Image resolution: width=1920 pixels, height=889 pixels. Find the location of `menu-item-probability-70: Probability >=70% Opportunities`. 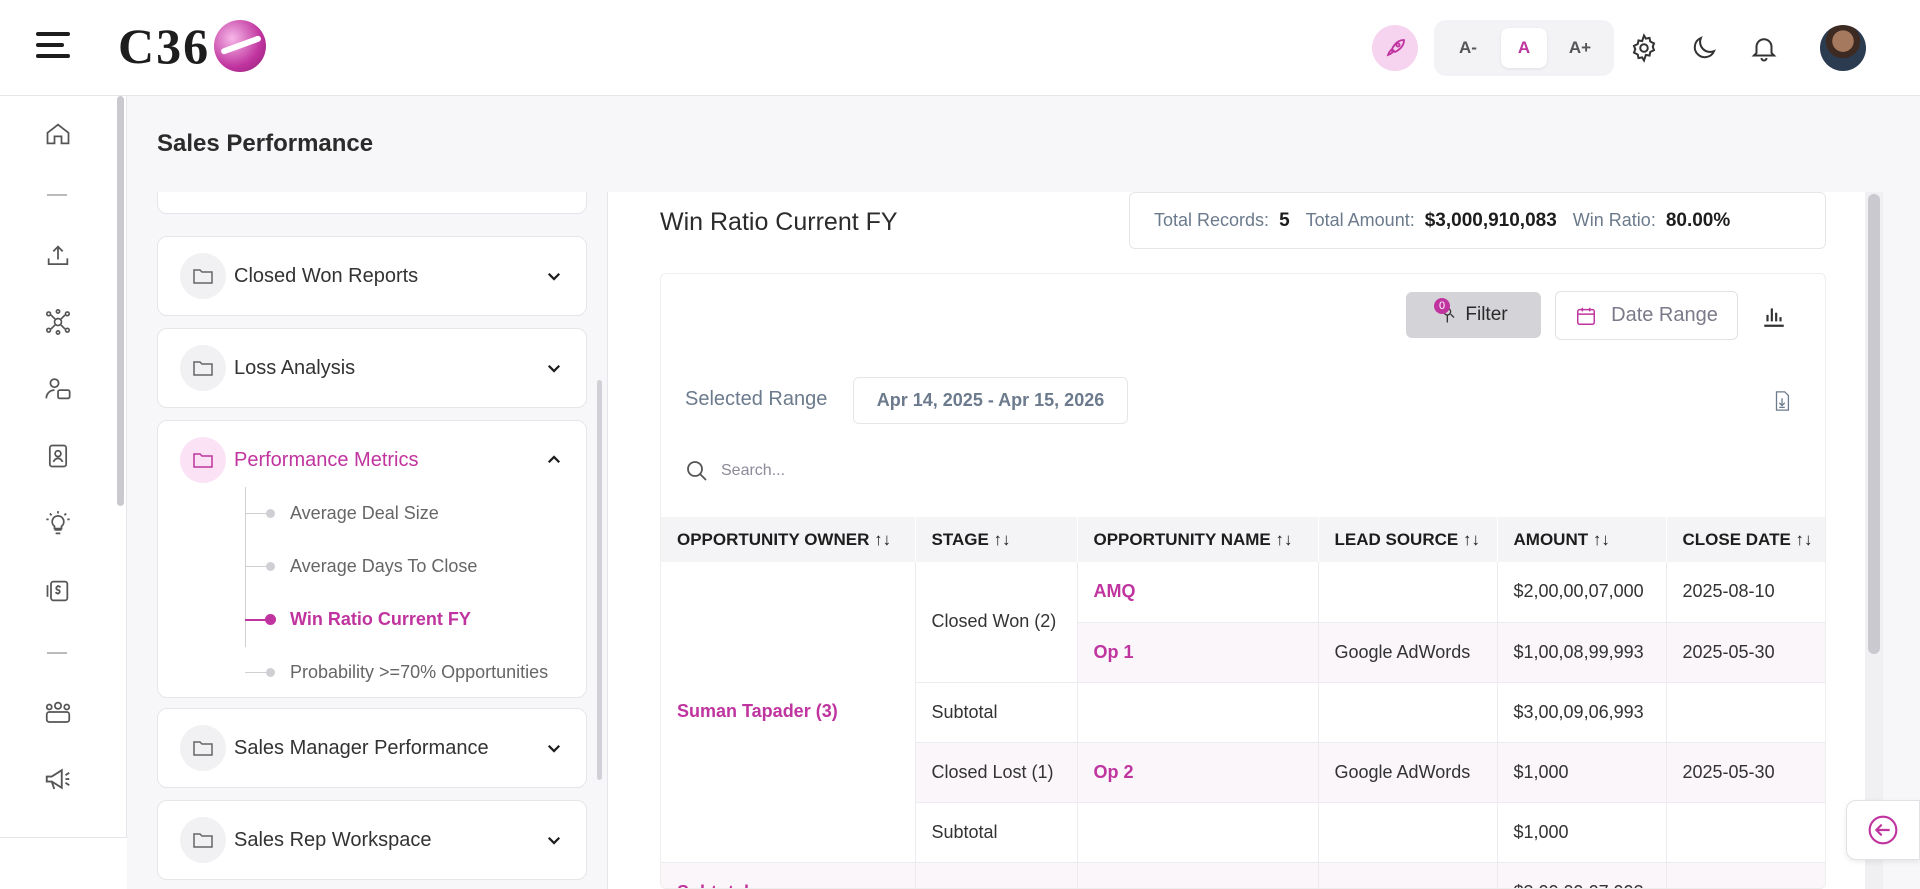

menu-item-probability-70: Probability >=70% Opportunities is located at coordinates (372, 672).